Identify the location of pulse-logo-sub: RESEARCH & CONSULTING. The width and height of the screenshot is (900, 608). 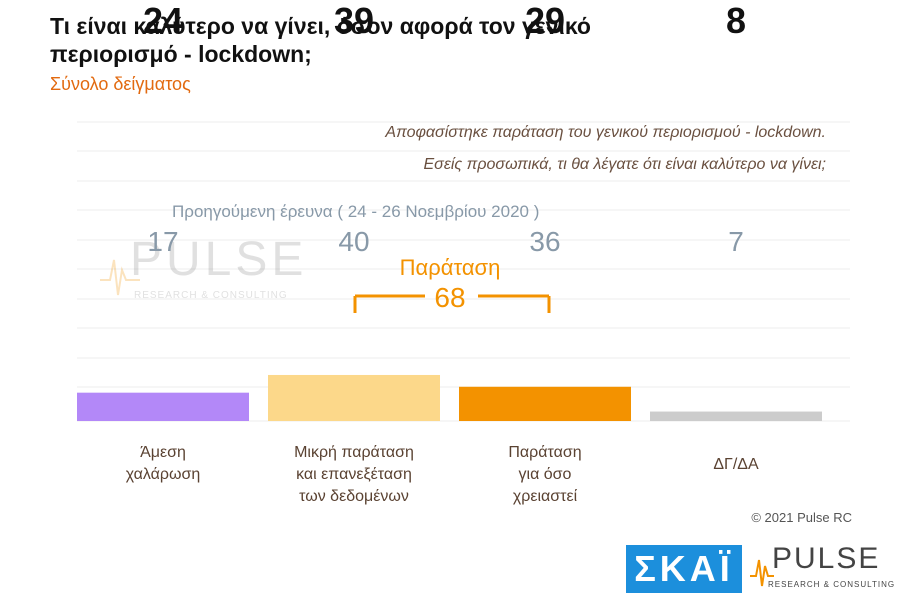
(832, 584).